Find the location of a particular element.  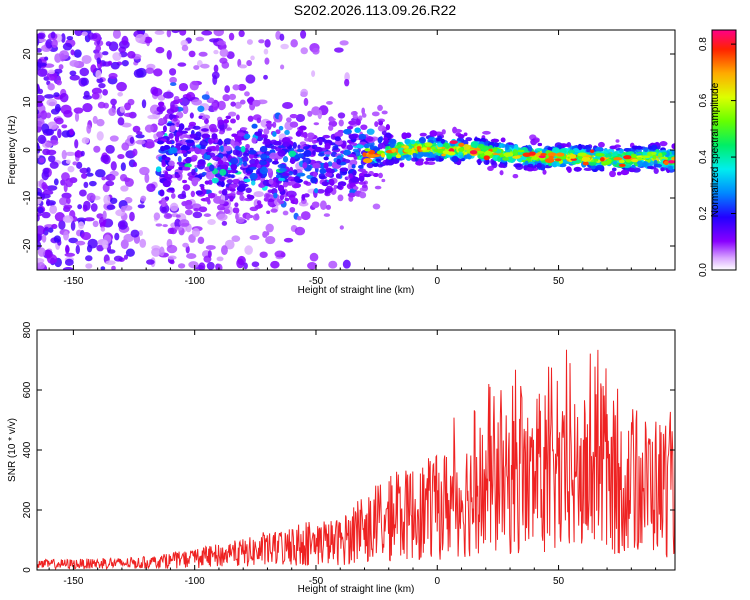

y-tick-label: 0 is located at coordinates (27, 570).